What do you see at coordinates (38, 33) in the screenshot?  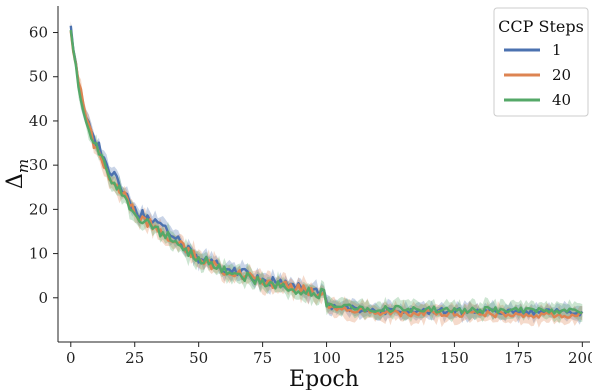 I see `y-tick-label: 60` at bounding box center [38, 33].